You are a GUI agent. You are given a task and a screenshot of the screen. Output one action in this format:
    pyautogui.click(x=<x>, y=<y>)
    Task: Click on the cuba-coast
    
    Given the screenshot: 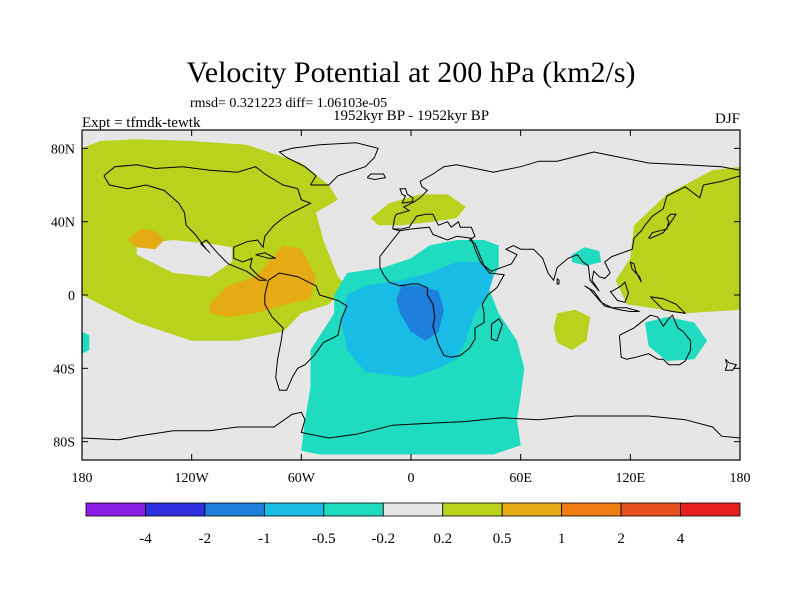 What is the action you would take?
    pyautogui.click(x=265, y=255)
    